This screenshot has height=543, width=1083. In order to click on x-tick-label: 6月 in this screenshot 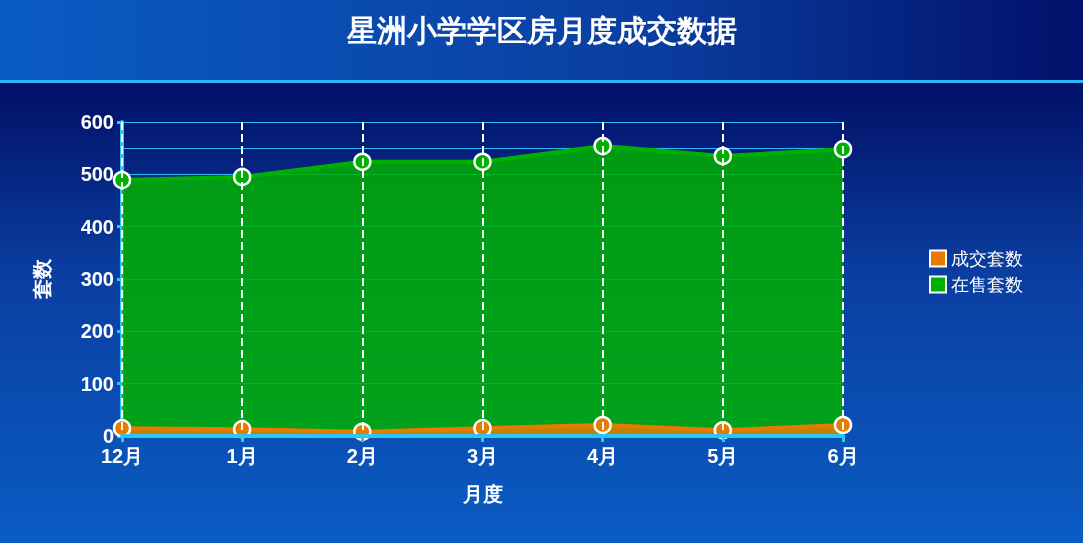, I will do `click(843, 456)`.